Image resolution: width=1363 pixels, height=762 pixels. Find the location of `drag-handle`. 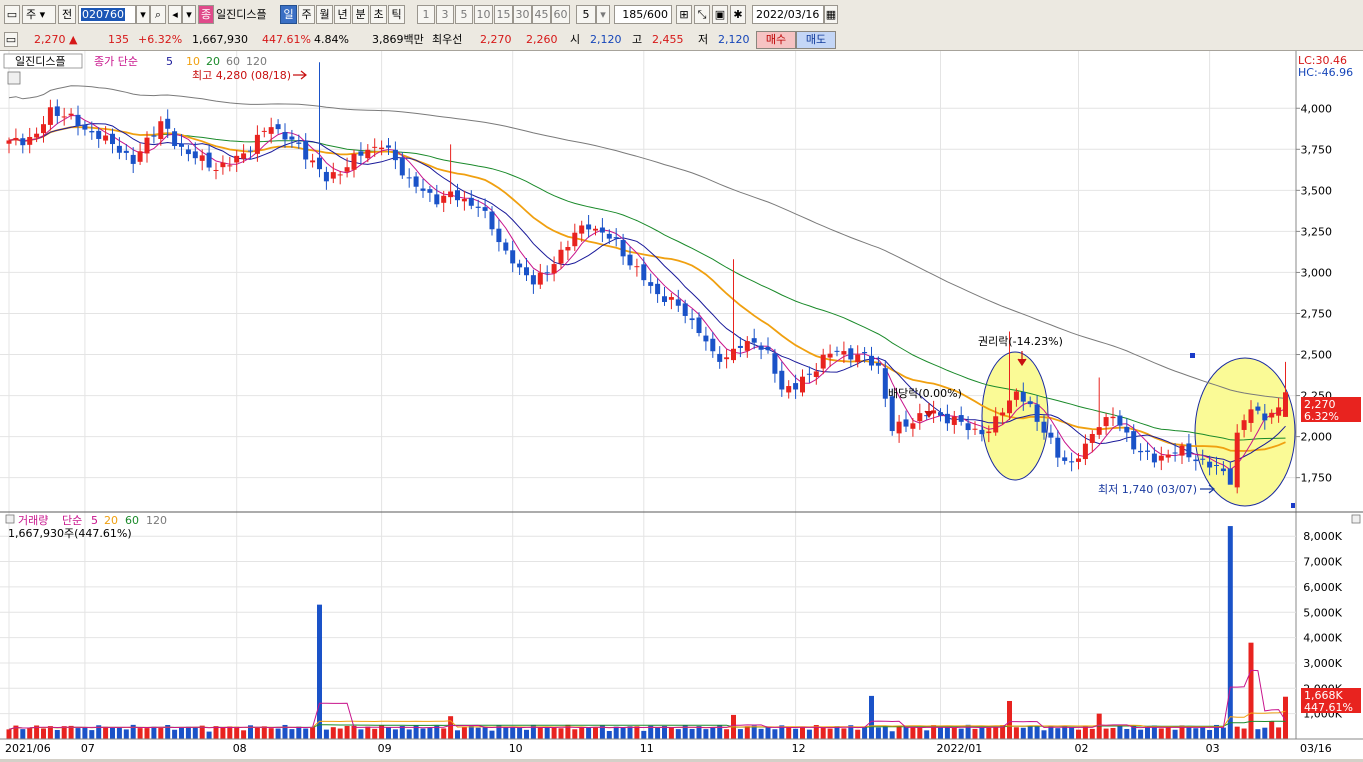

drag-handle is located at coordinates (1192, 355).